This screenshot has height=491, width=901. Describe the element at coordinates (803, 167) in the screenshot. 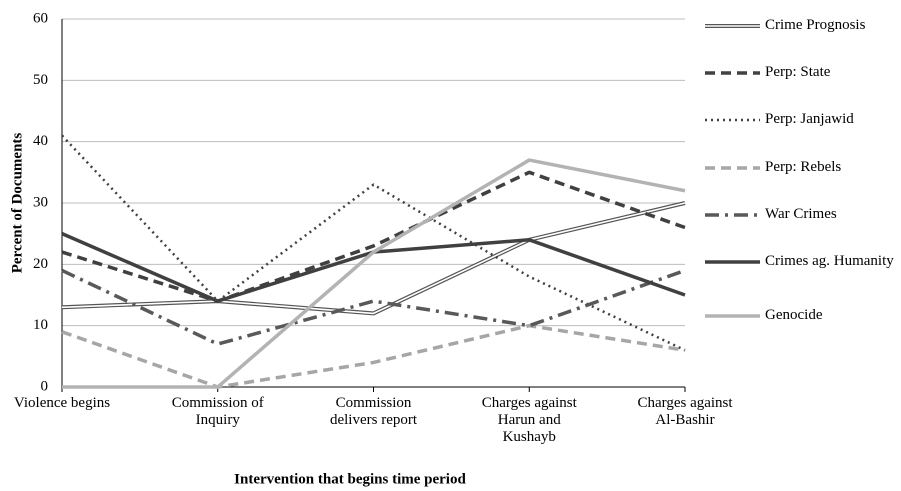

I see `legend-label: Perp: Rebels` at that location.